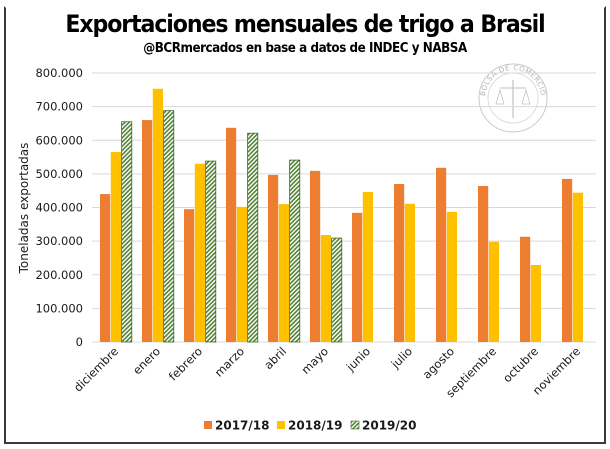  Describe the element at coordinates (389, 426) in the screenshot. I see `legend-label: 2019/20` at that location.